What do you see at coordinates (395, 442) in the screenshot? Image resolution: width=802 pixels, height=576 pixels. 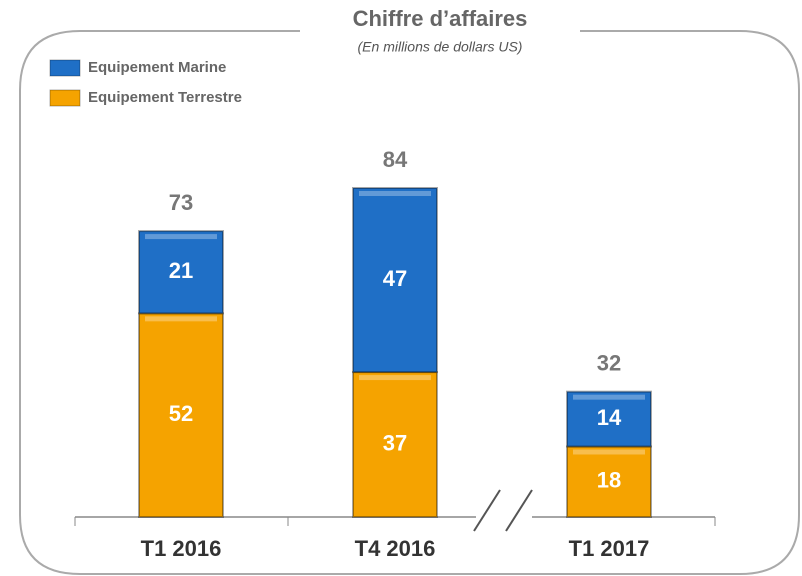 I see `segment-label: 37` at bounding box center [395, 442].